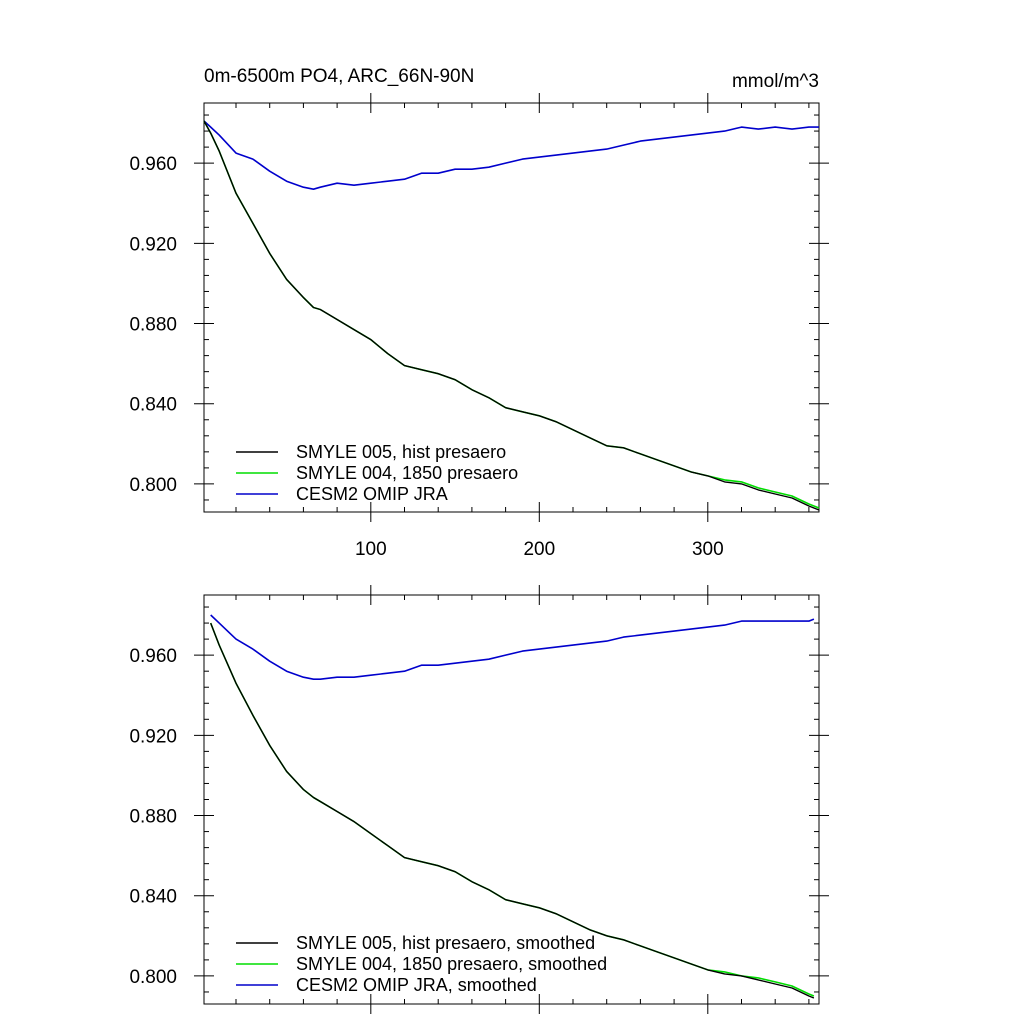 This screenshot has height=1024, width=1024. Describe the element at coordinates (775, 81) in the screenshot. I see `units-label: mmol/m^3` at that location.